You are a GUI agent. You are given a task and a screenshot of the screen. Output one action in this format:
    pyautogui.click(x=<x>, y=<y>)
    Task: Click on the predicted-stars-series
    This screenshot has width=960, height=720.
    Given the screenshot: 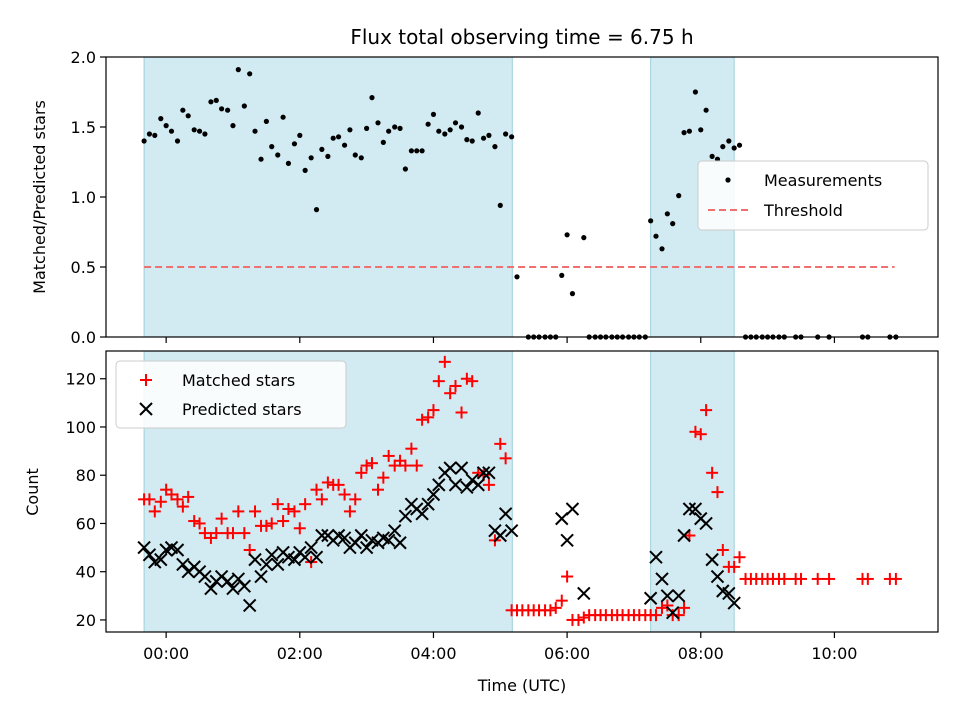 What is the action you would take?
    pyautogui.click(x=439, y=540)
    